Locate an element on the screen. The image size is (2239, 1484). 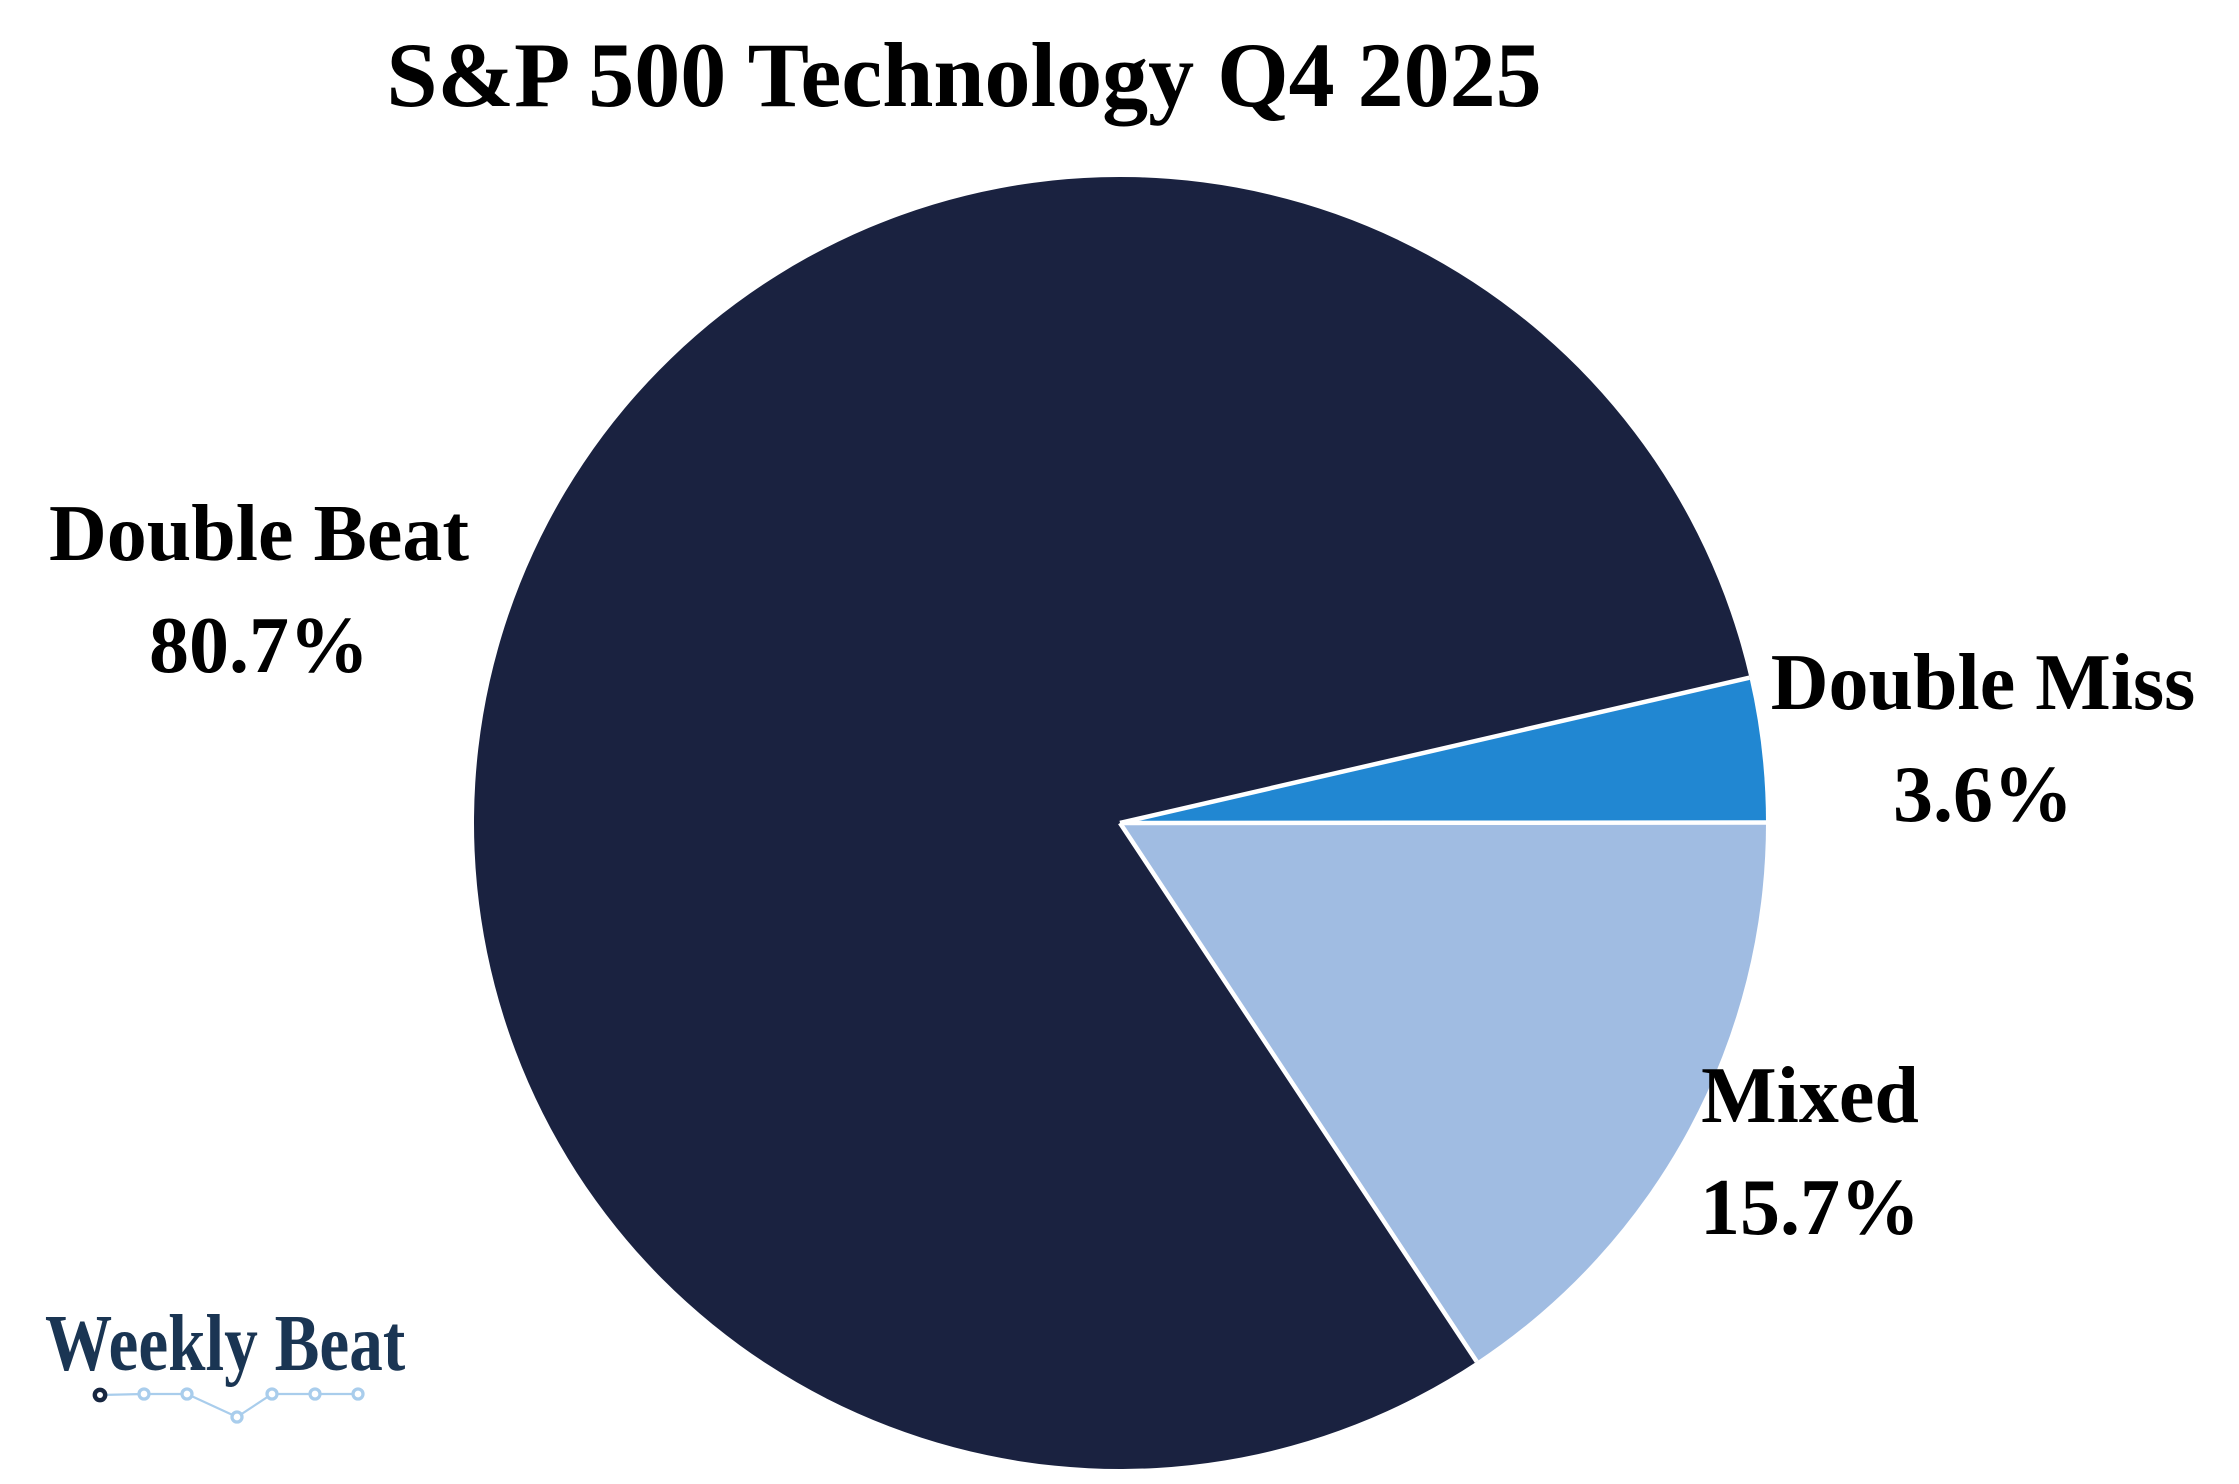
logo-sparkline-icon is located at coordinates (228, 1405).